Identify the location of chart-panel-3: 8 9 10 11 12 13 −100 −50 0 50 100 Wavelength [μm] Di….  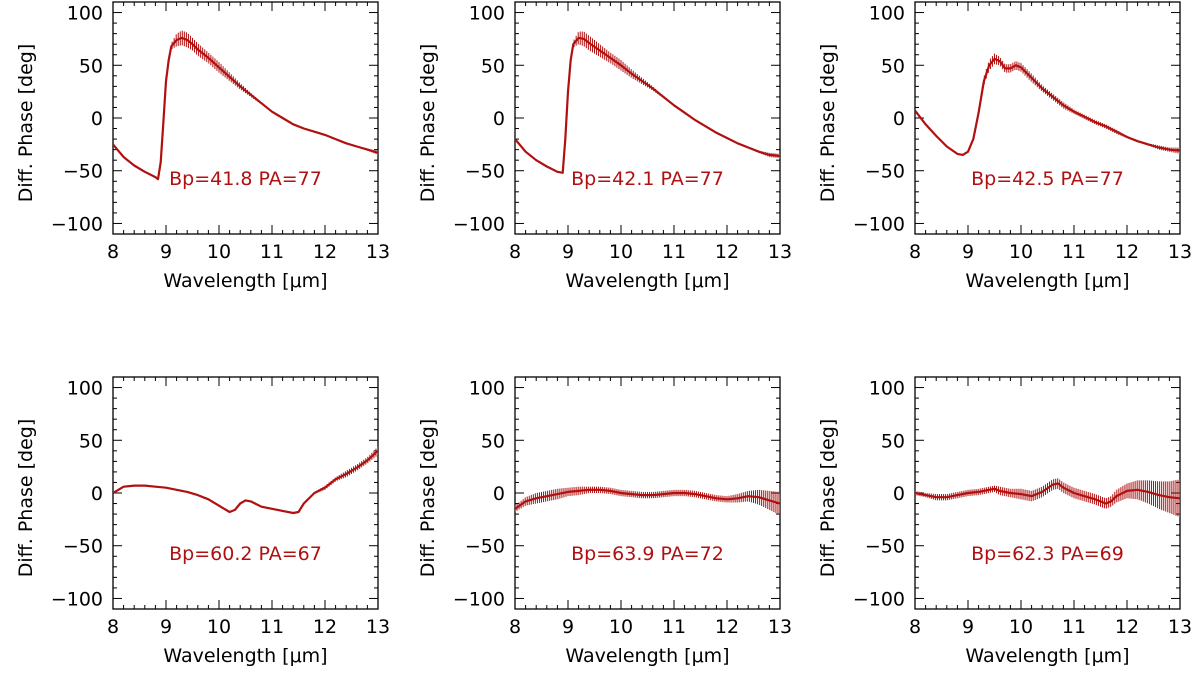
(1004, 146).